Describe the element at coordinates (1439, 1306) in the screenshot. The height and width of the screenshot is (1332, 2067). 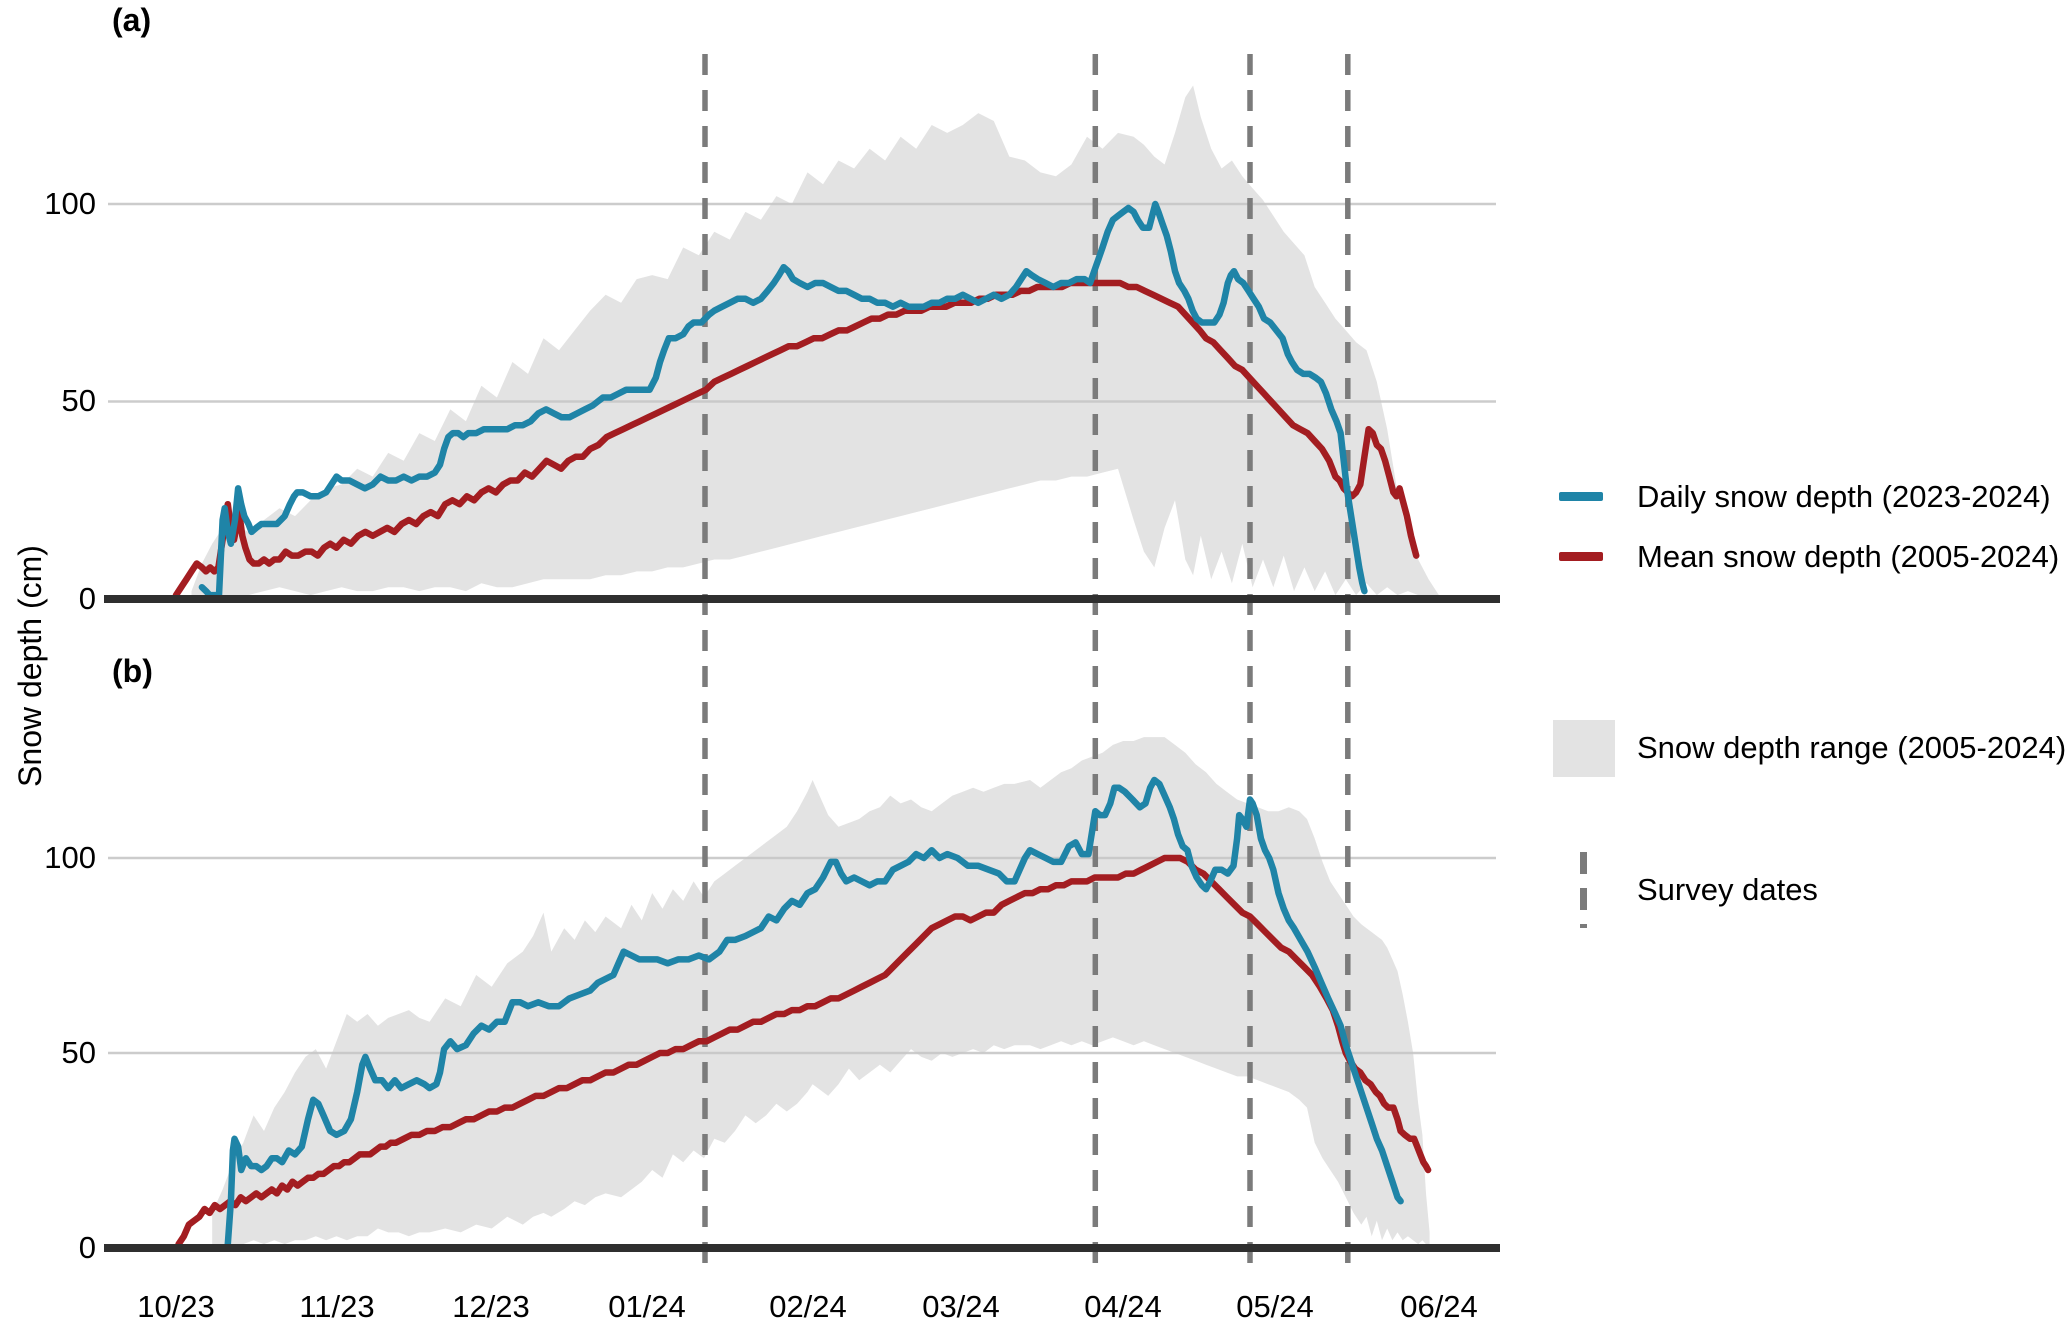
I see `xtick-06-24: 06/24` at that location.